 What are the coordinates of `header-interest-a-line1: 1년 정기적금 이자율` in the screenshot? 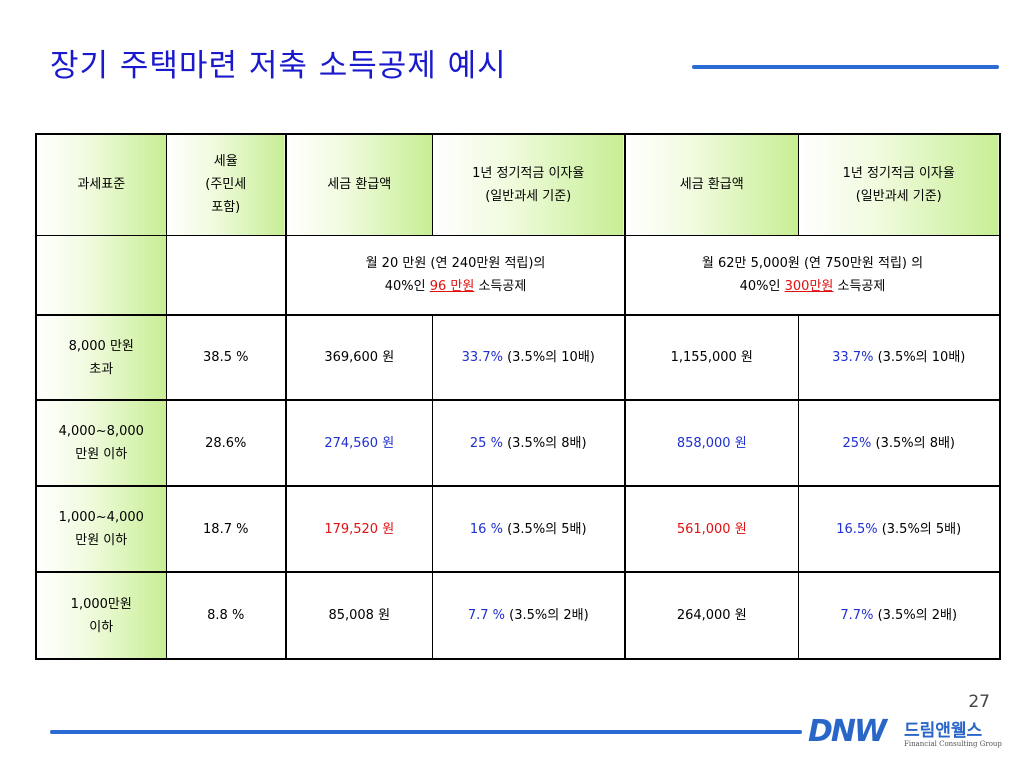 It's located at (528, 173).